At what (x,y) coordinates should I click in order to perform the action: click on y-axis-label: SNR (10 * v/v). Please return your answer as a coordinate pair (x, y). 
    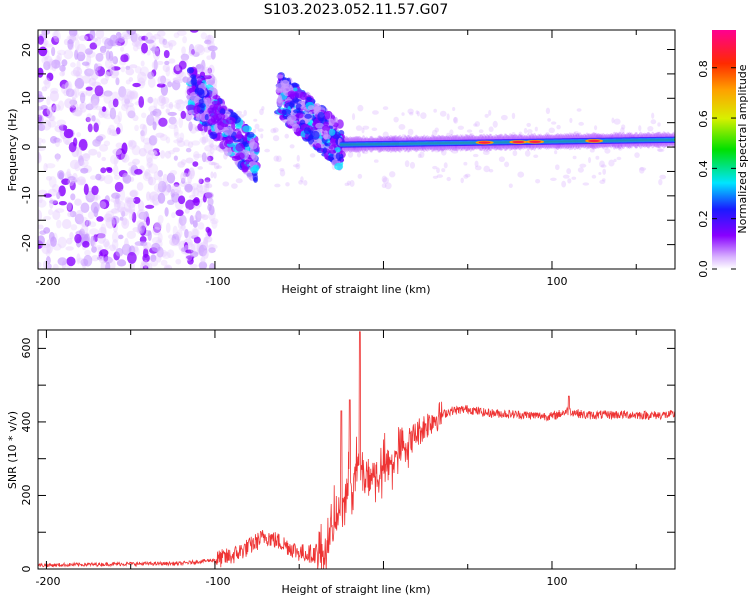
    Looking at the image, I should click on (12, 450).